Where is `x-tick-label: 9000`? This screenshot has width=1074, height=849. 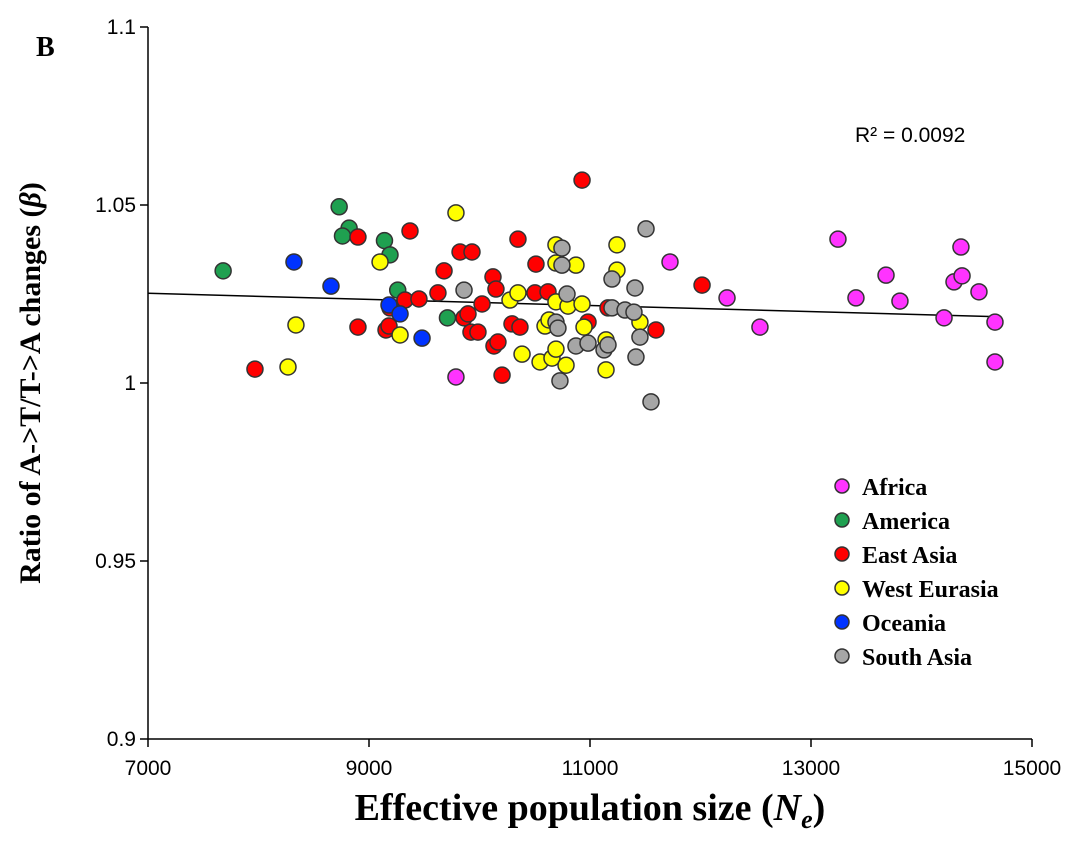
x-tick-label: 9000 is located at coordinates (369, 768).